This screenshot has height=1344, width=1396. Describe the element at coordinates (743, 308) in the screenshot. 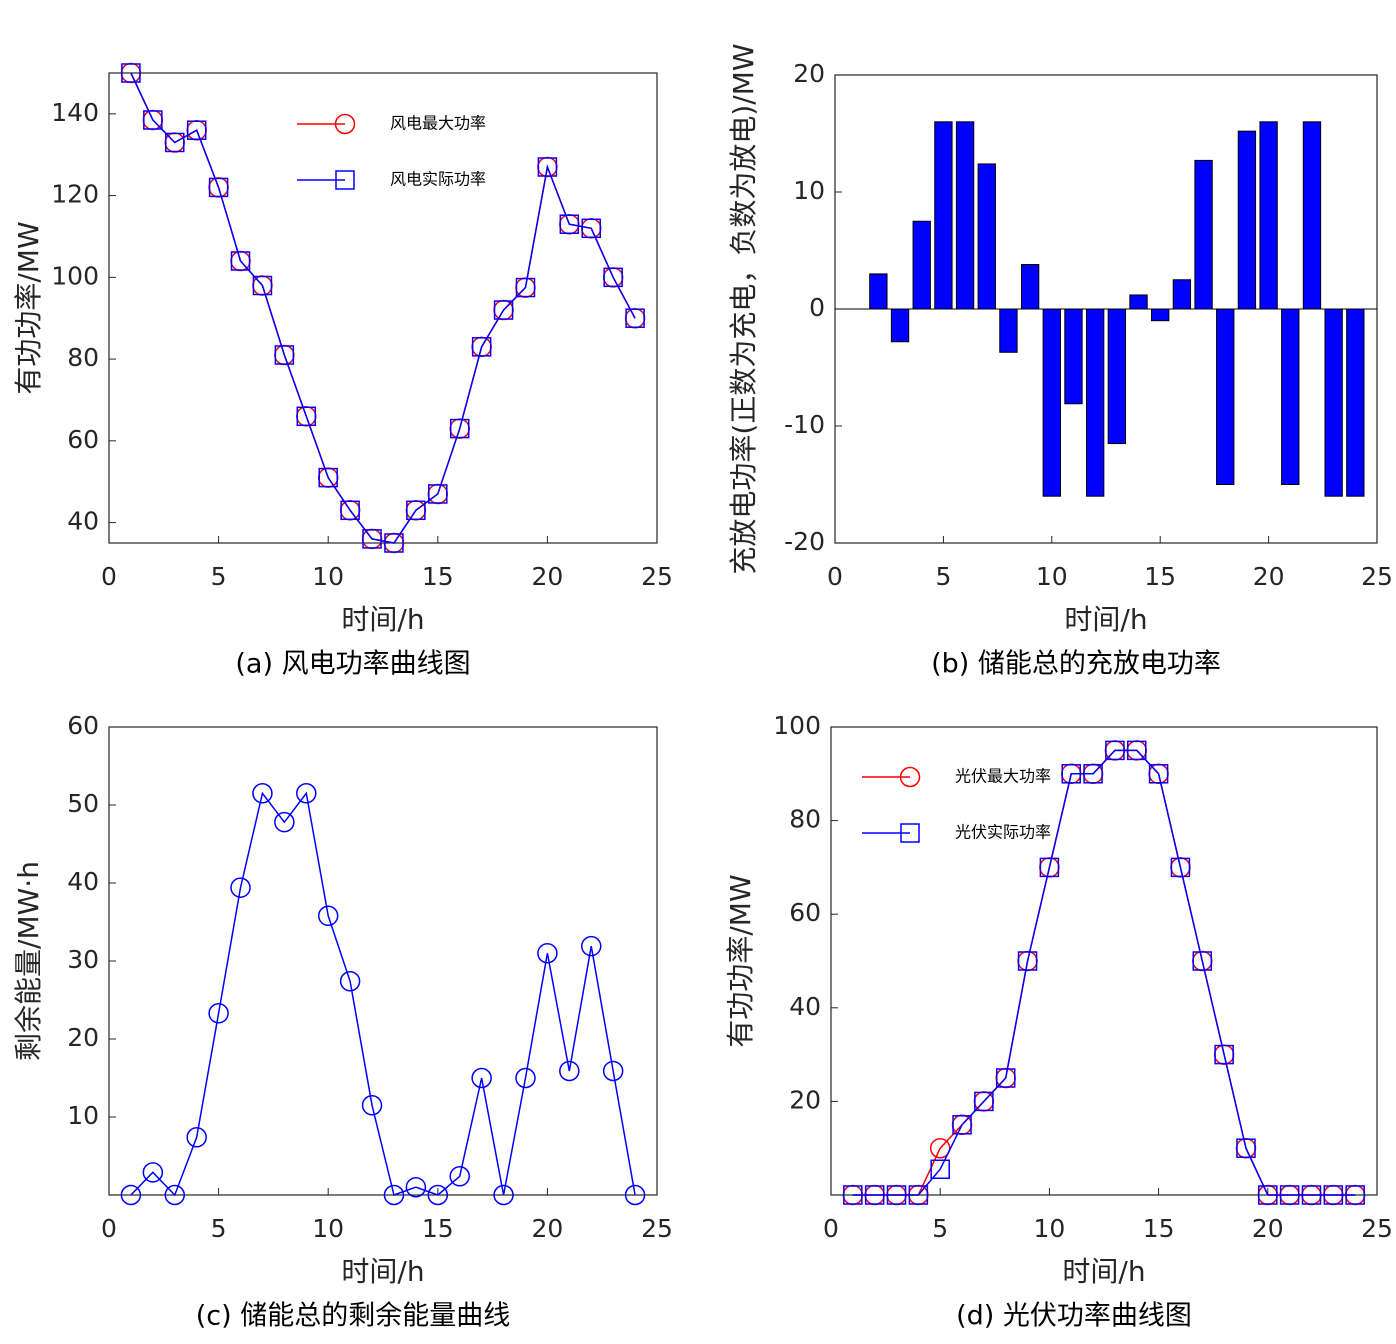

I see `y-axis-label: 充放电功率(正数为充电，负数为放电)/MW` at that location.